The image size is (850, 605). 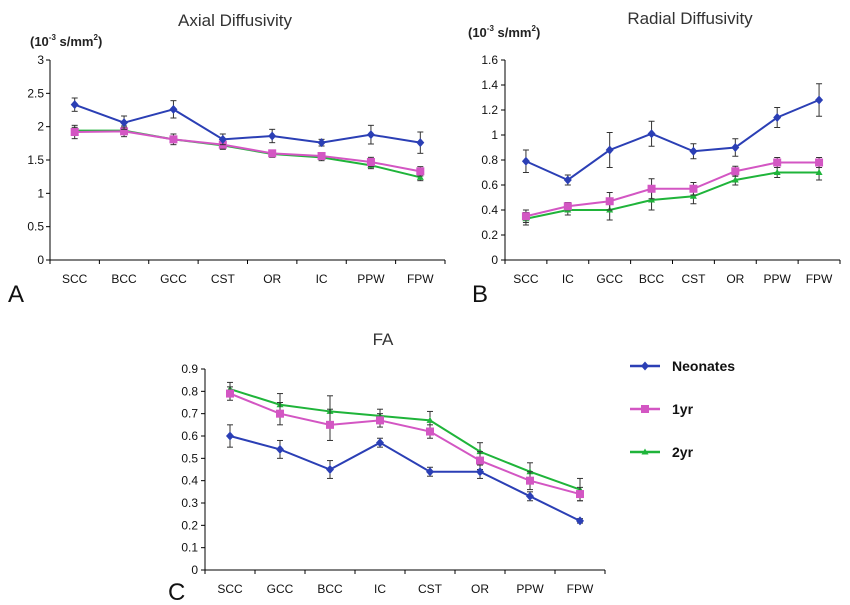 What do you see at coordinates (40, 127) in the screenshot?
I see `y-tick-label: 2` at bounding box center [40, 127].